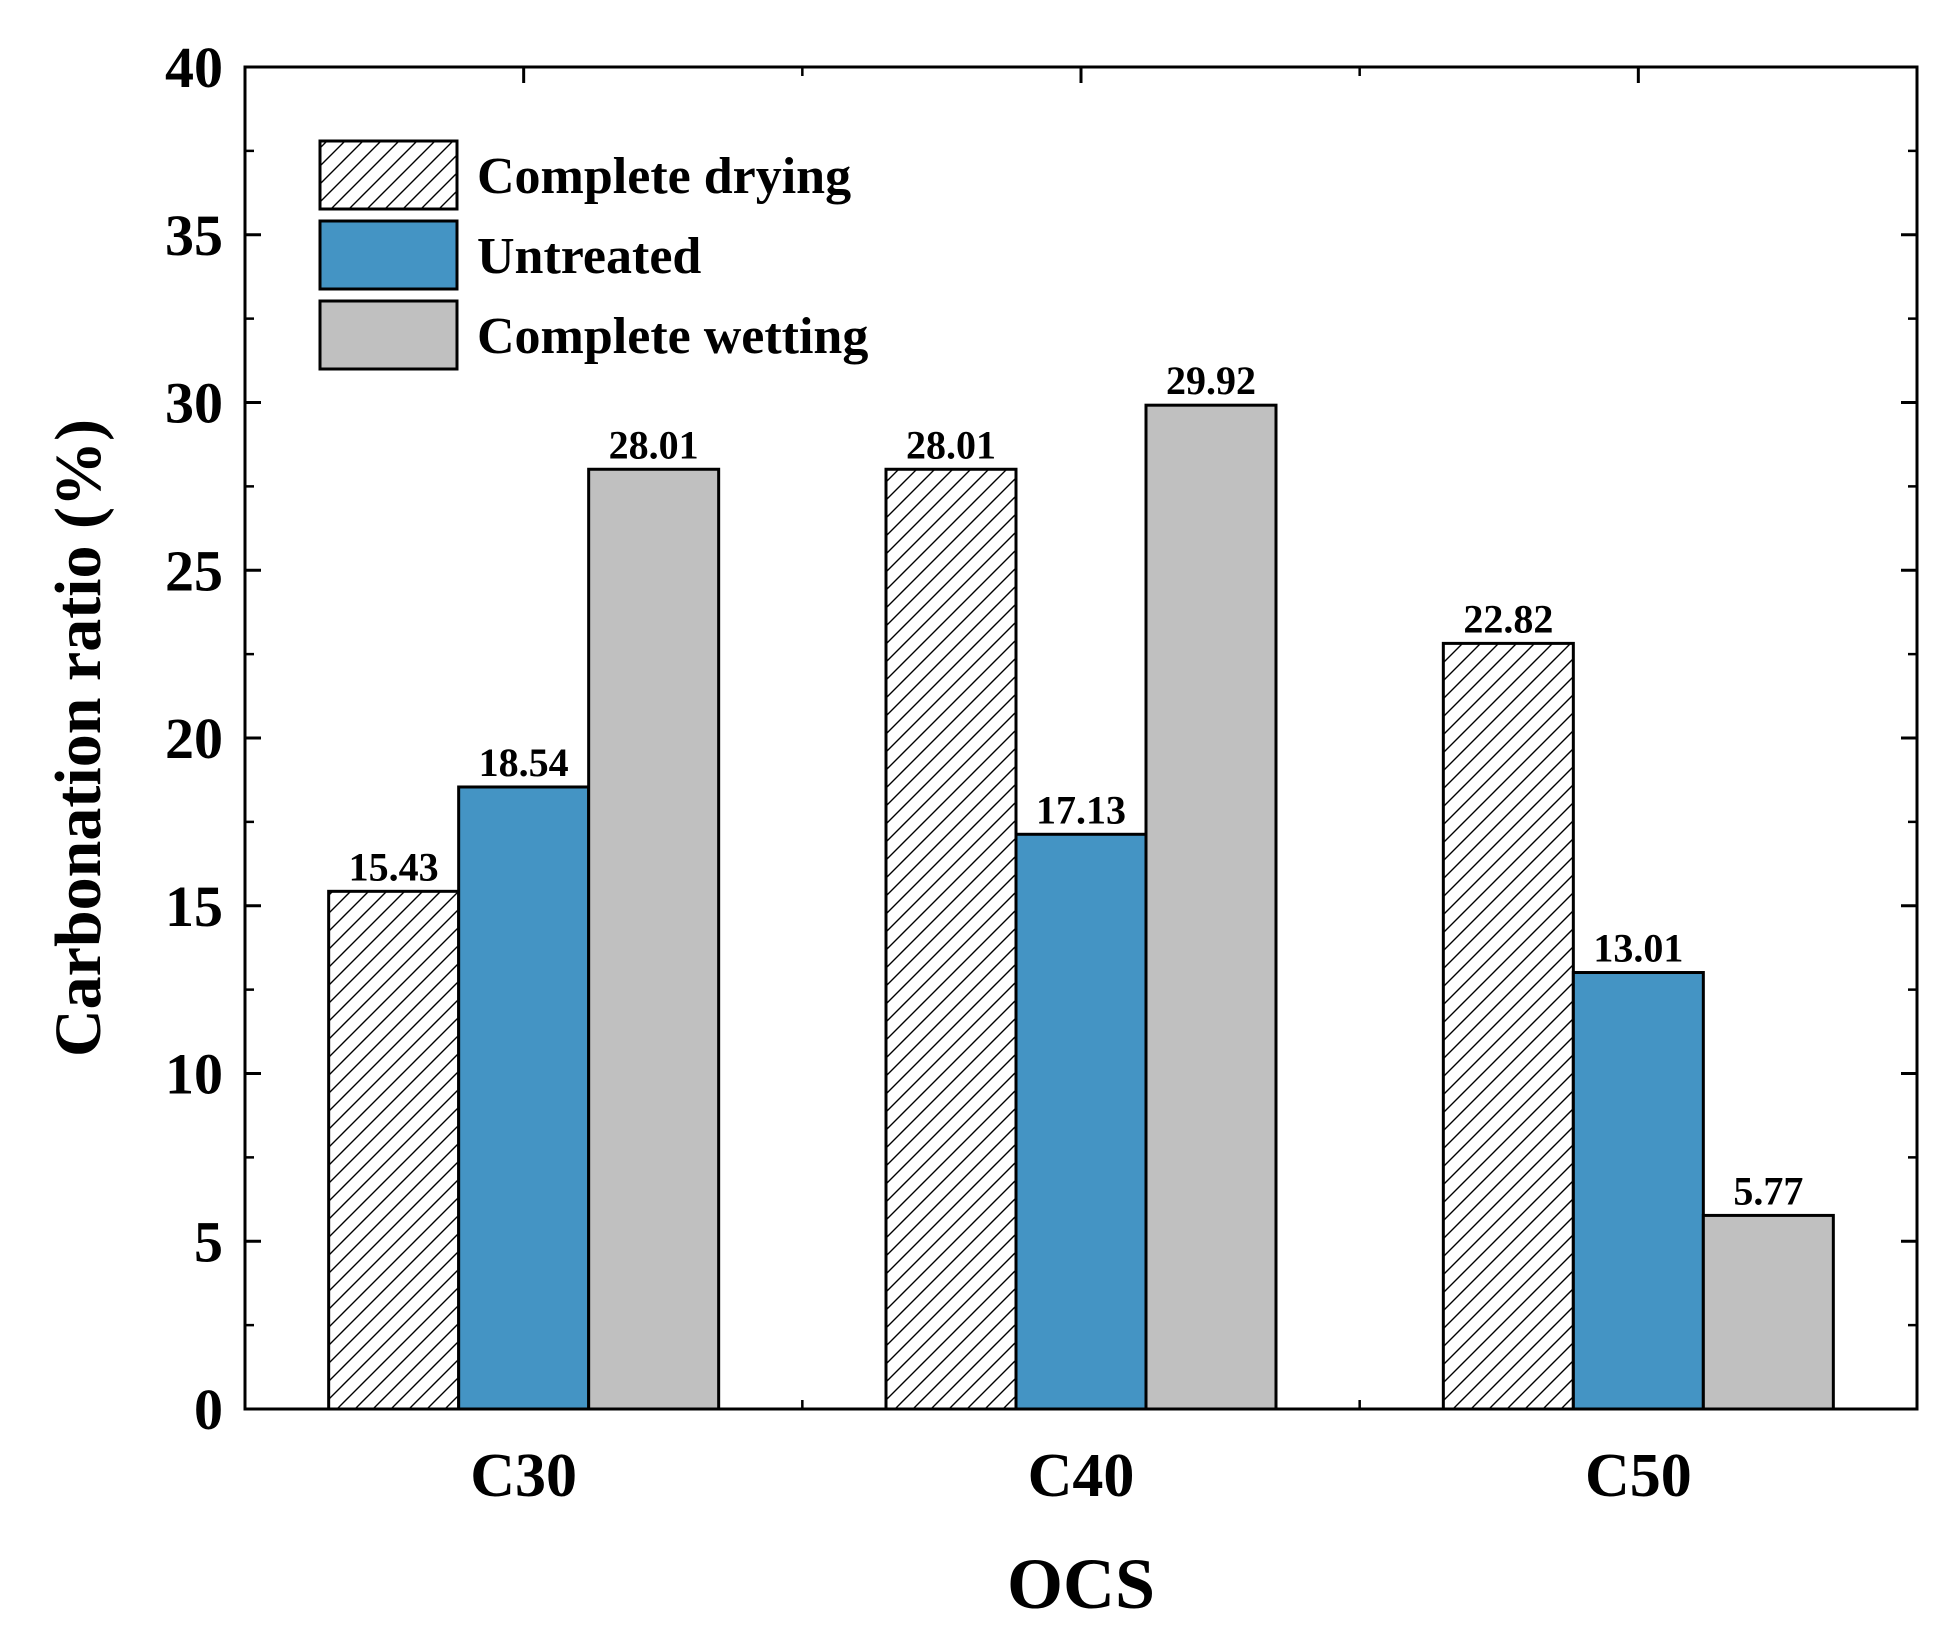  Describe the element at coordinates (208, 1241) in the screenshot. I see `y-tick-label: 5` at that location.